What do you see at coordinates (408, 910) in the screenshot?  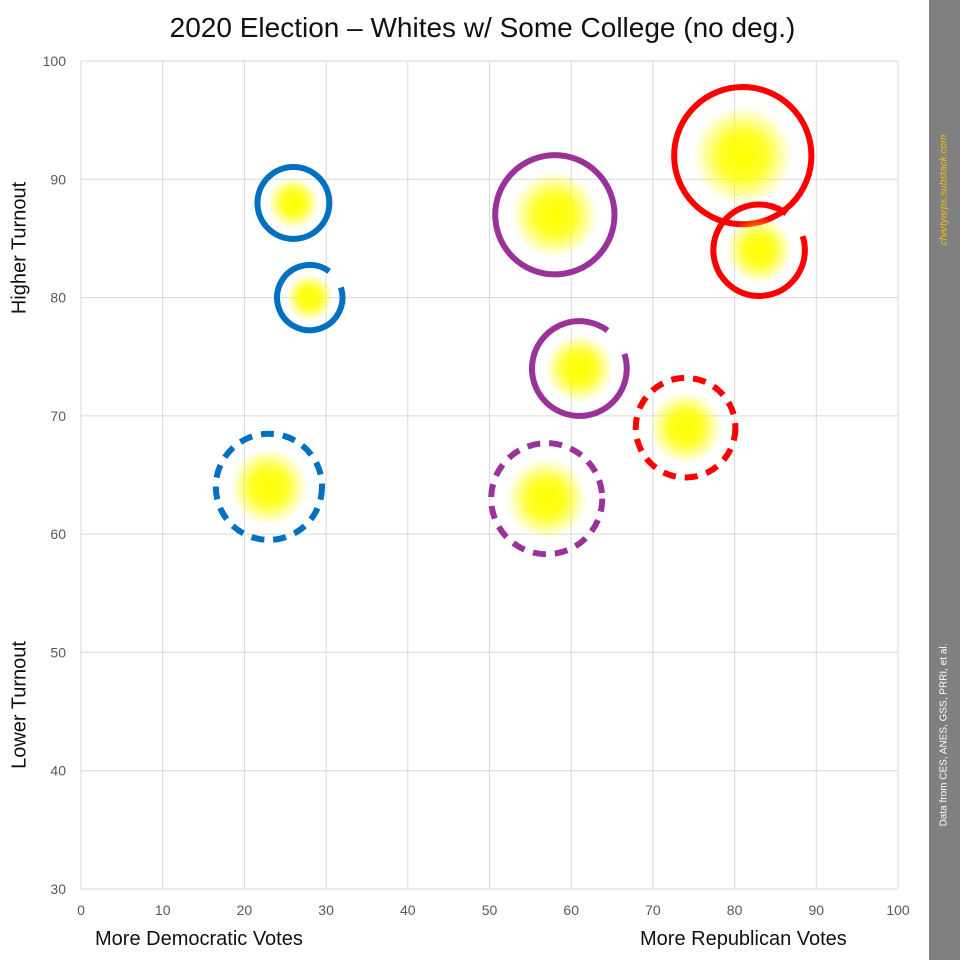 I see `x-tick-label: 40` at bounding box center [408, 910].